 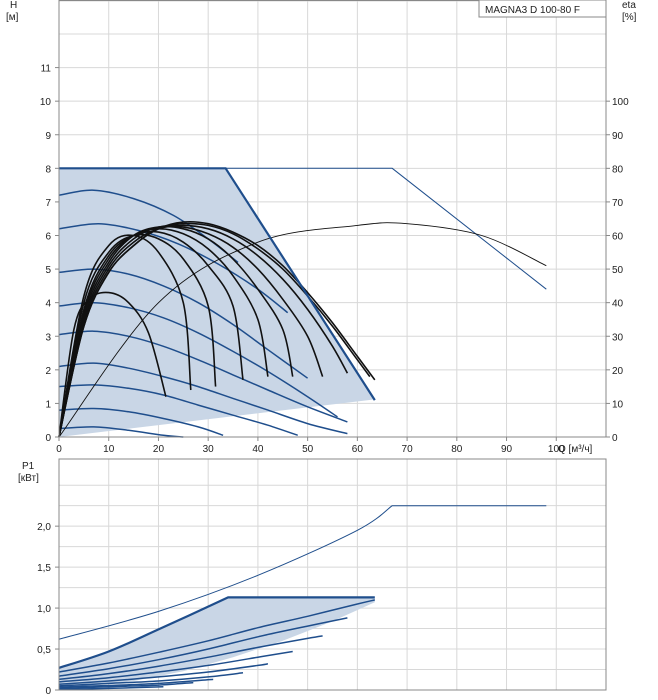 I want to click on head-y-axis-unit: [м], so click(x=12, y=17).